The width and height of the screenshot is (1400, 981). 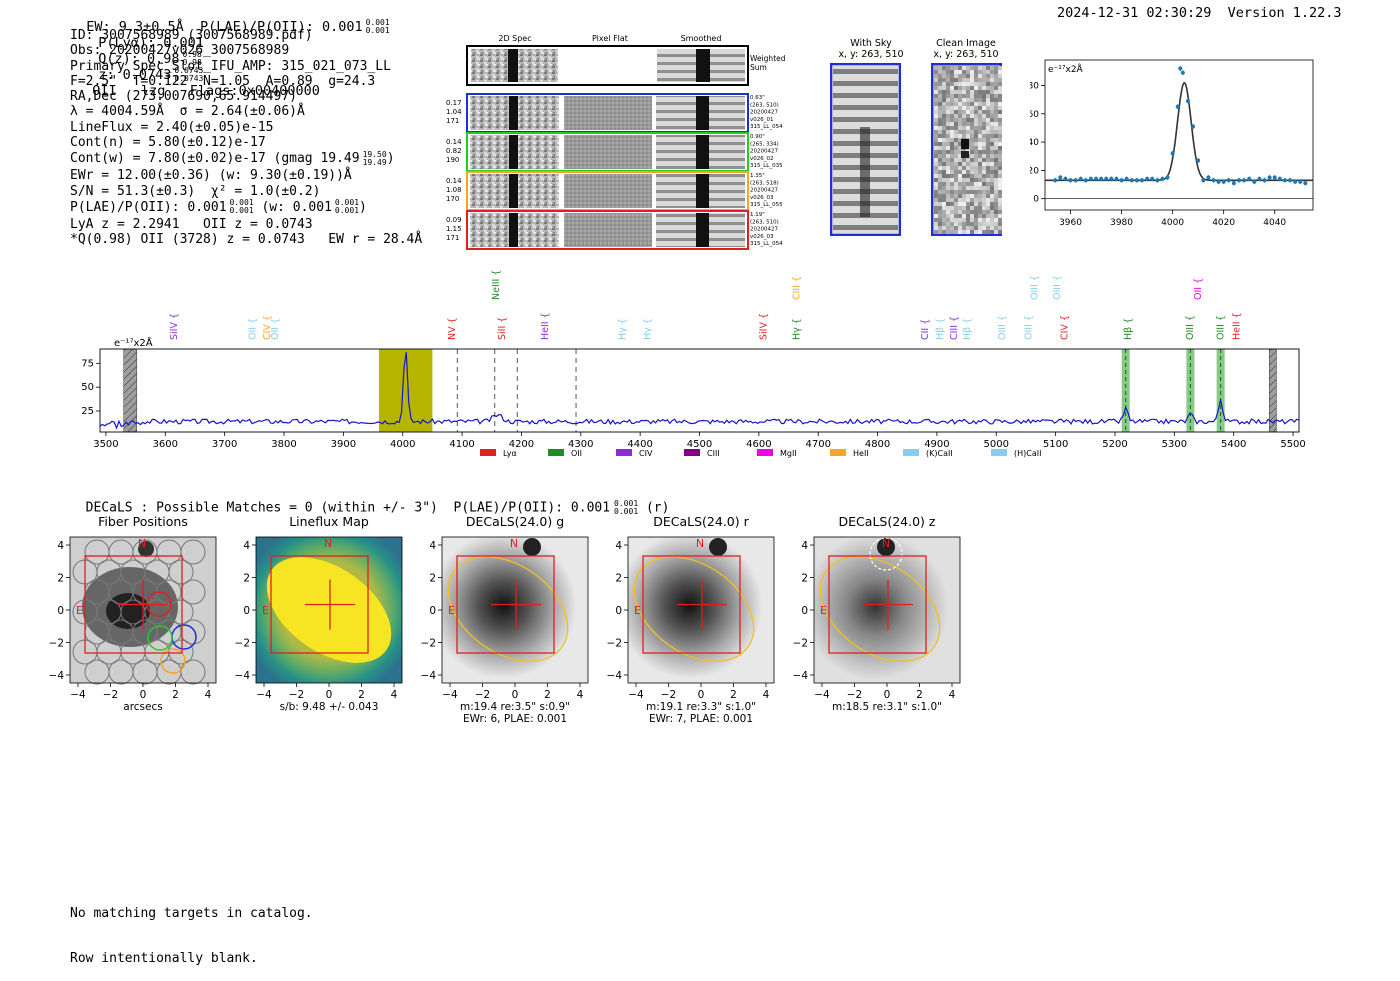 What do you see at coordinates (496, 285) in the screenshot?
I see `spectrum-line-label: NeIII {` at bounding box center [496, 285].